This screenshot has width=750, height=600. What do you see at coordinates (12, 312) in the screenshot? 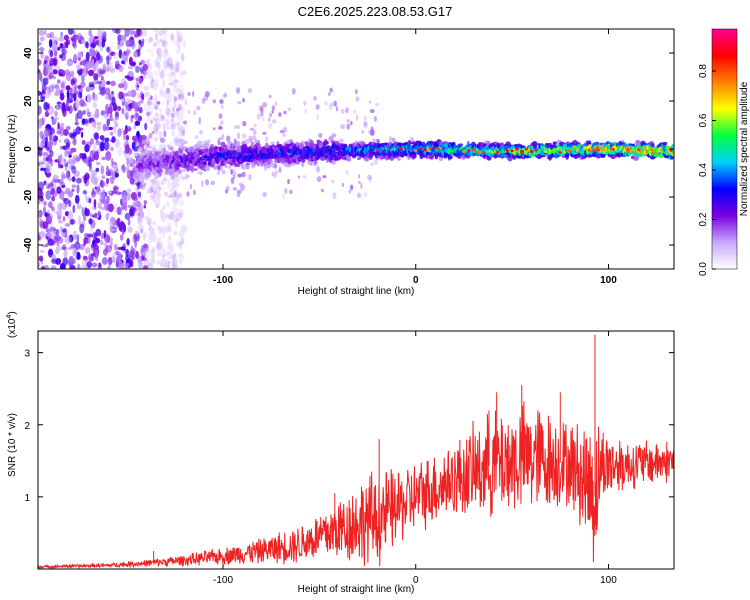
I see `snr-scale-close: )` at bounding box center [12, 312].